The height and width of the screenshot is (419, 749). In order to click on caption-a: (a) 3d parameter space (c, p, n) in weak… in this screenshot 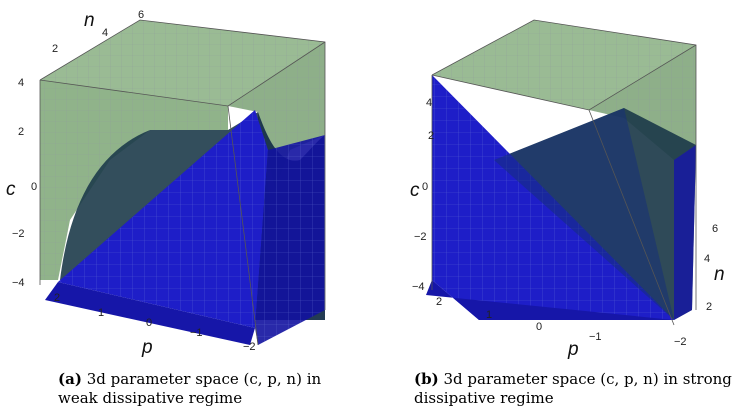, I will do `click(208, 389)`.